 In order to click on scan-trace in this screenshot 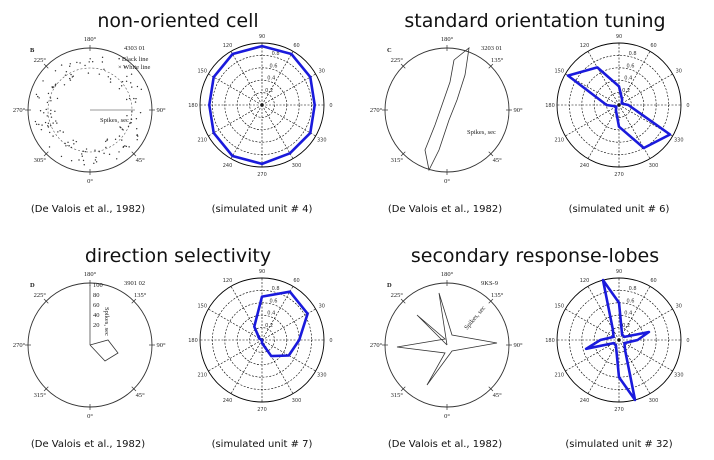, I will do `click(104, 350)`.